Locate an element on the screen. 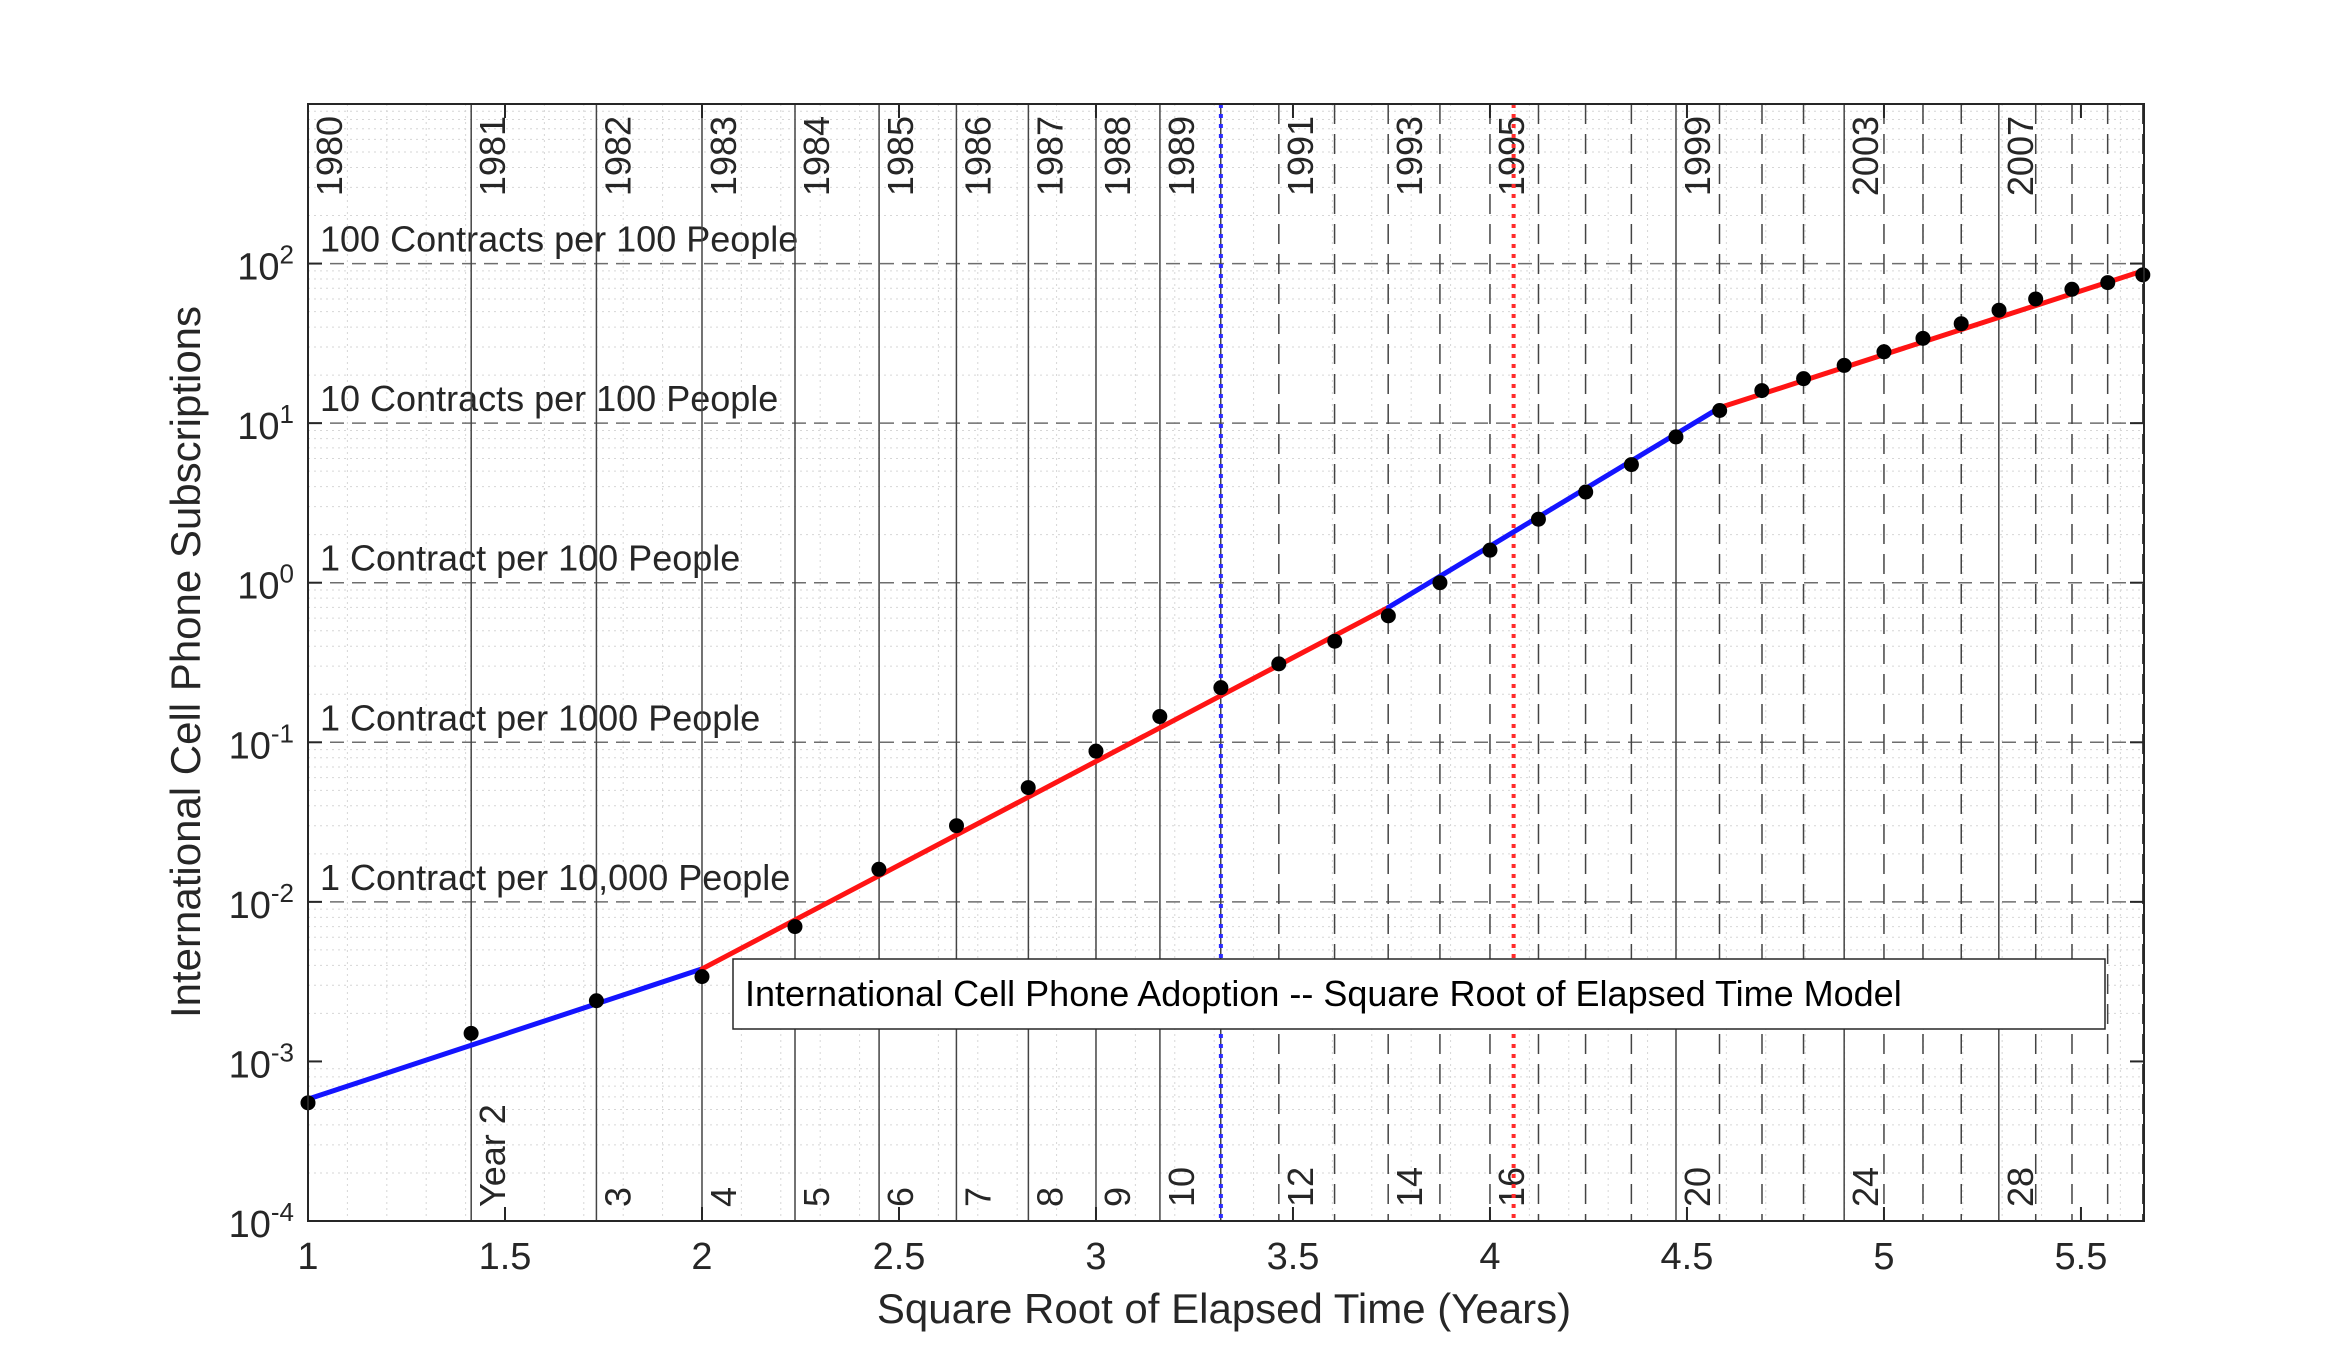  x-tick-label: 2.5 is located at coordinates (899, 1257).